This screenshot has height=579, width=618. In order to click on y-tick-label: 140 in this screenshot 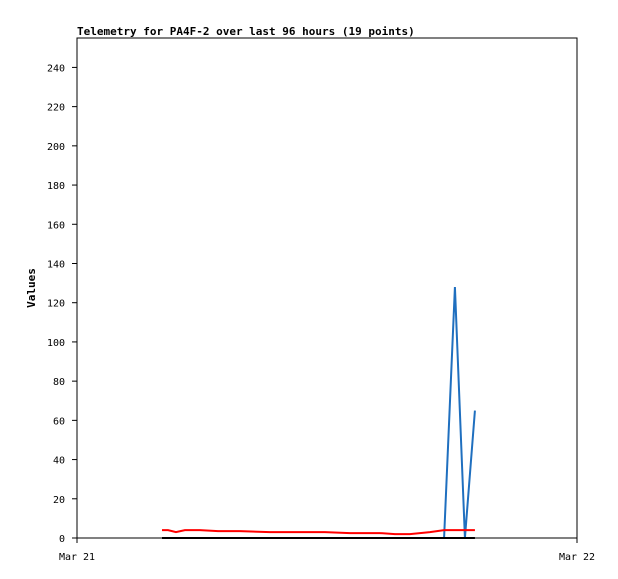, I will do `click(56, 264)`.